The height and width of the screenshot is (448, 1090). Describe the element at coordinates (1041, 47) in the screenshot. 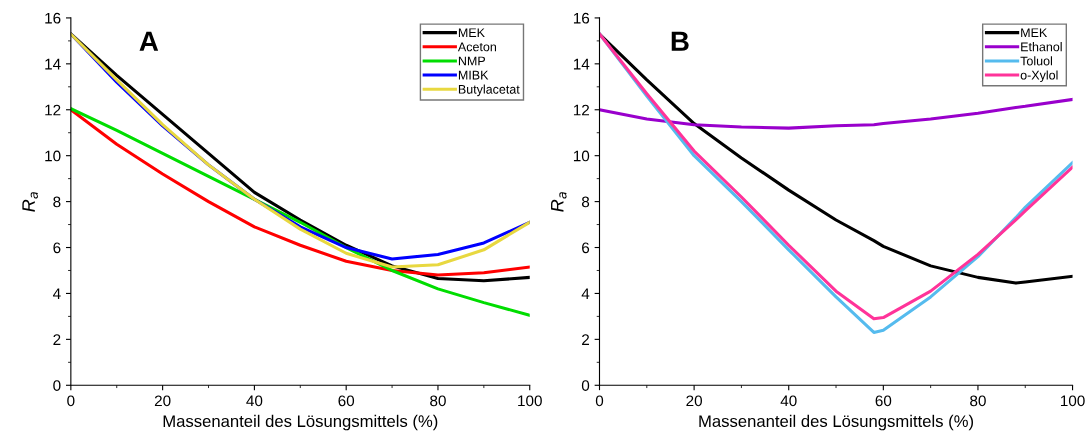

I see `legend-label: Ethanol` at that location.